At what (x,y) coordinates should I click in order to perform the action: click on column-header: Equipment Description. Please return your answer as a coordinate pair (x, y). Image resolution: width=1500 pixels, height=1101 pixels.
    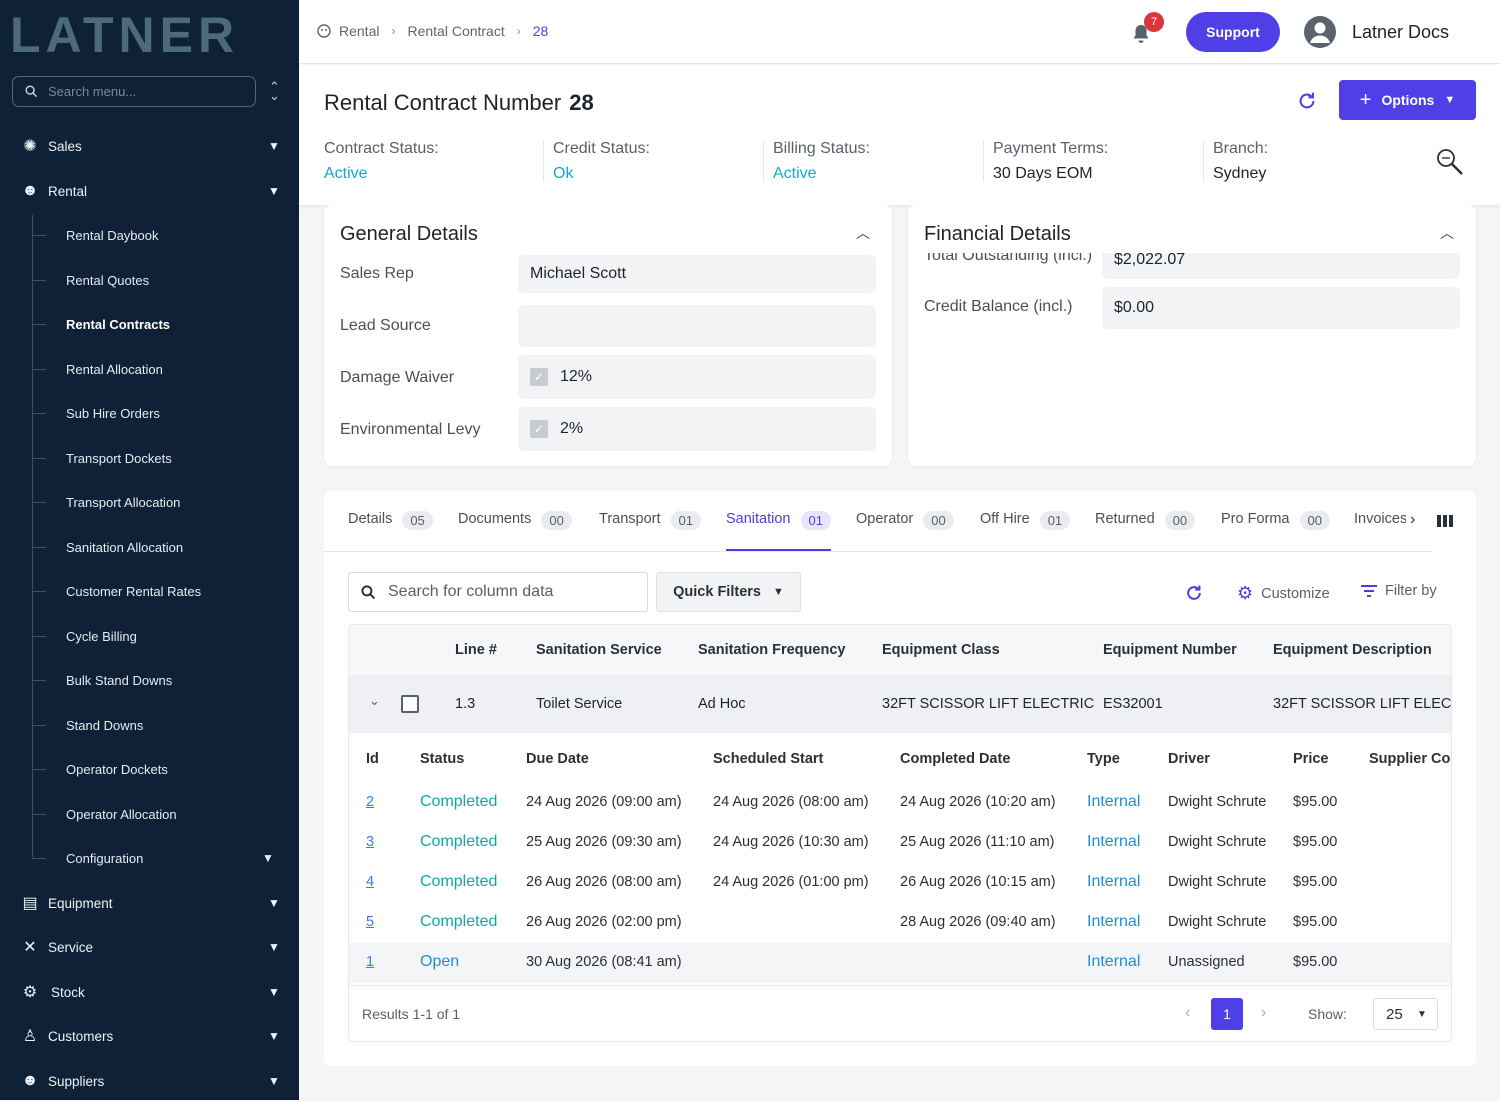
    Looking at the image, I should click on (1352, 650).